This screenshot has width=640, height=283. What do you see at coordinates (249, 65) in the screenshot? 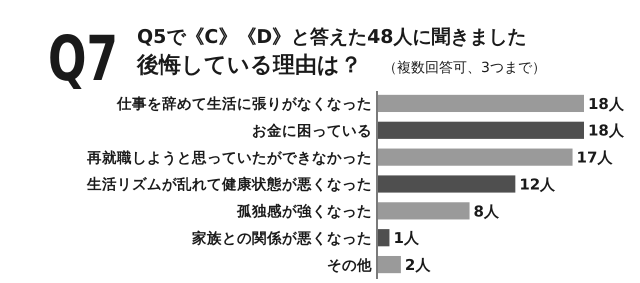
I see `text: 後悔している理由は？` at bounding box center [249, 65].